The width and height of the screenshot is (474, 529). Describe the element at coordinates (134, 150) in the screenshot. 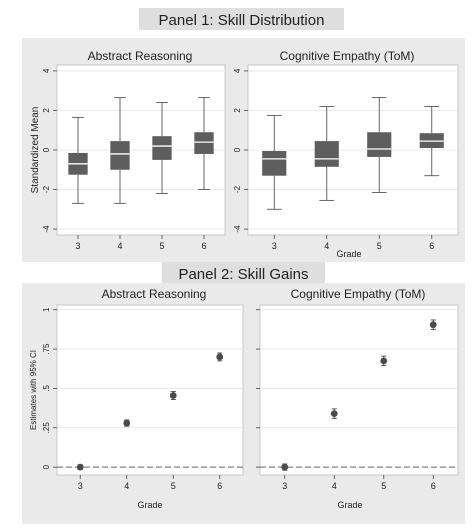

I see `abstract-reasoning-boxplot: Abstract Reasoning -4 -2 0 2 4 3 4 5 6` at that location.